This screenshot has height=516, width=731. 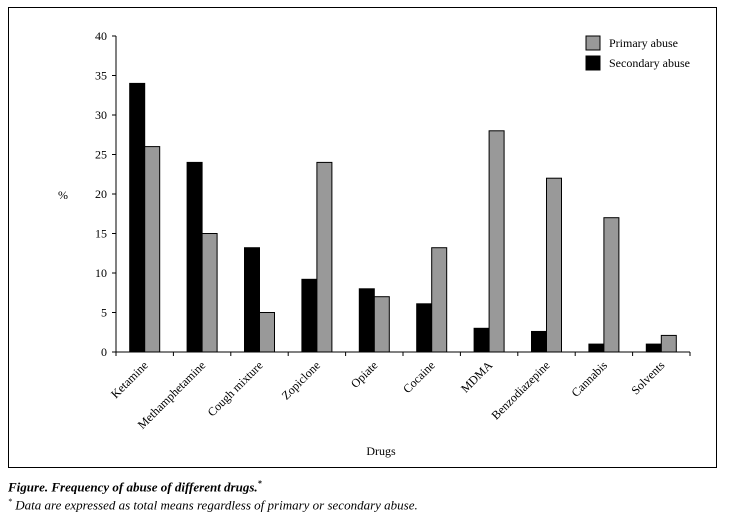 I want to click on y-tick-label: 5, so click(x=104, y=313).